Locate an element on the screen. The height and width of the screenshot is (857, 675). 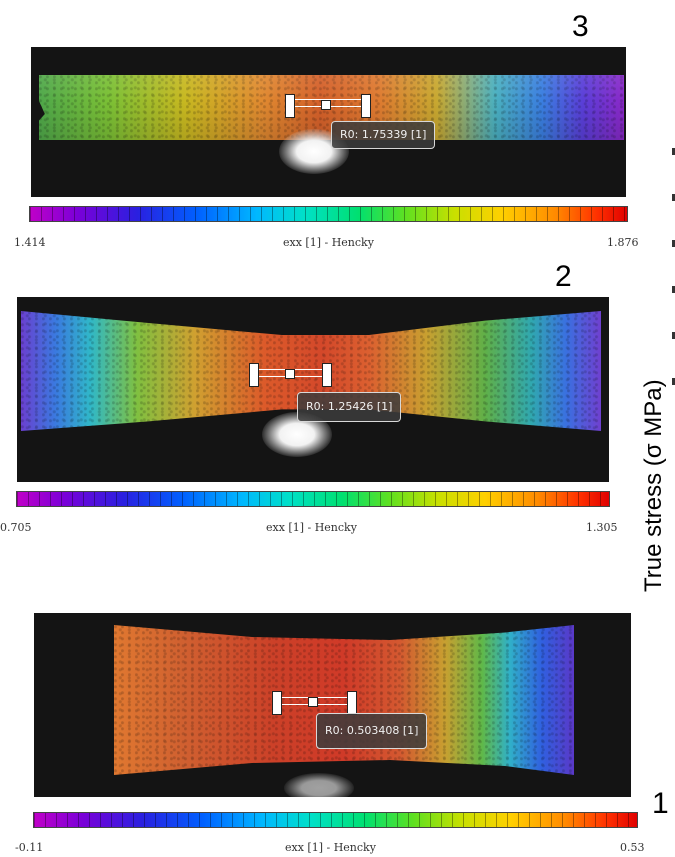
point-readout-1: R0: 0.503408 [1] is located at coordinates (372, 731).